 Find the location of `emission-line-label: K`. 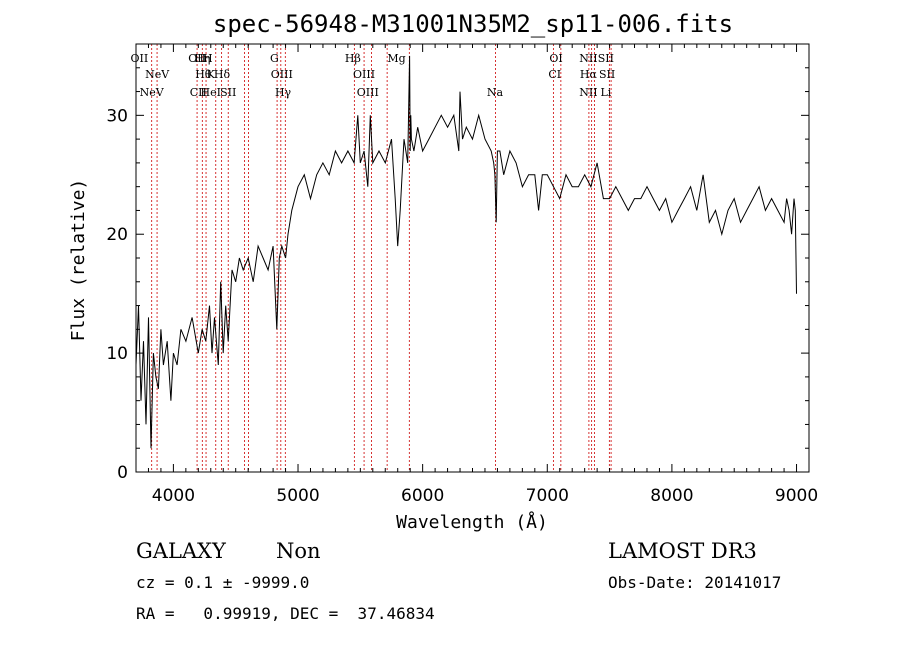

emission-line-label: K is located at coordinates (211, 74).